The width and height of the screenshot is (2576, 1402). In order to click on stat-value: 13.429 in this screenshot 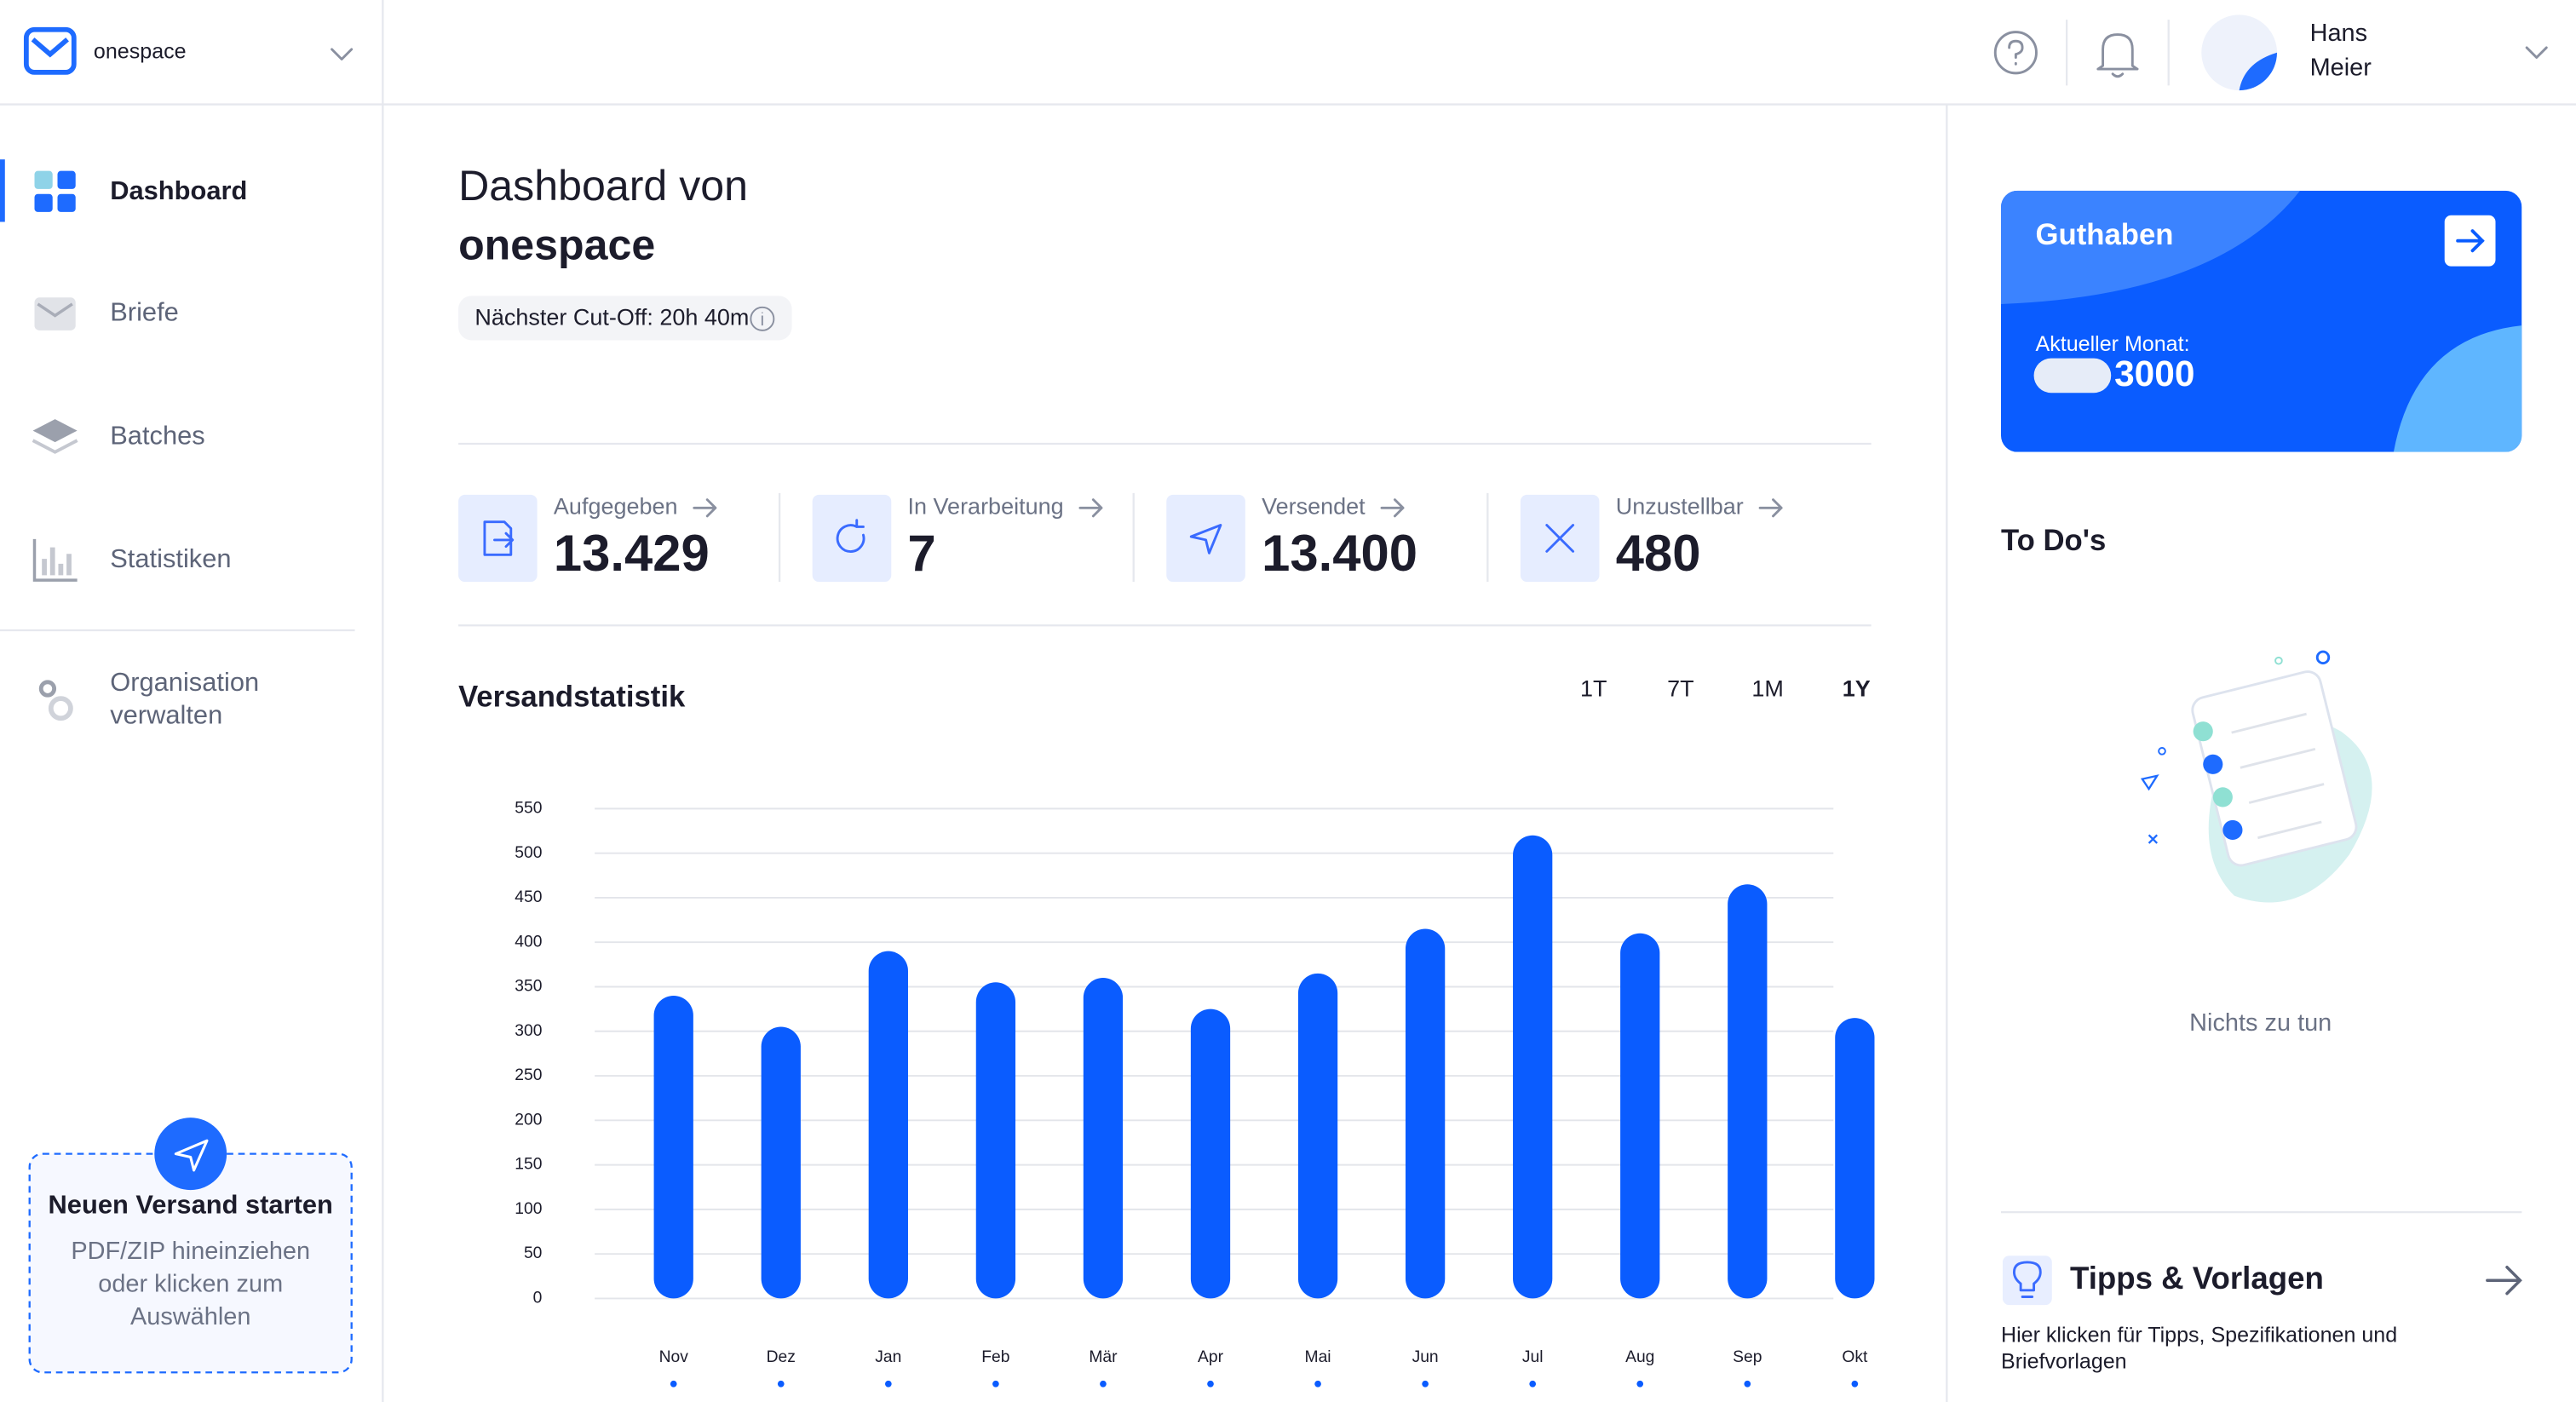, I will do `click(632, 553)`.